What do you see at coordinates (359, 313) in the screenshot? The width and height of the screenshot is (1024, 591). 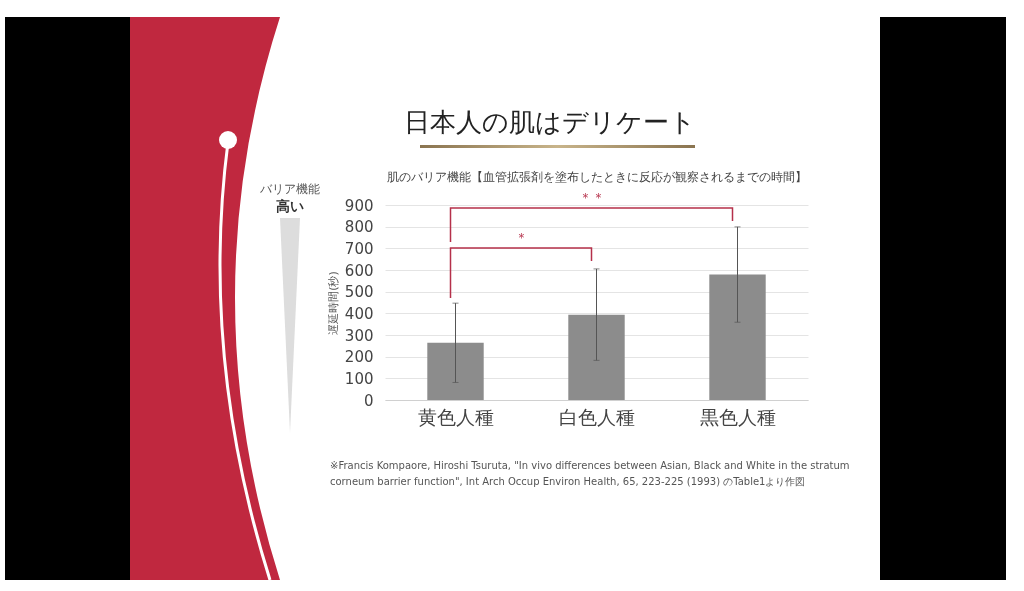 I see `y-tick-label: 400` at bounding box center [359, 313].